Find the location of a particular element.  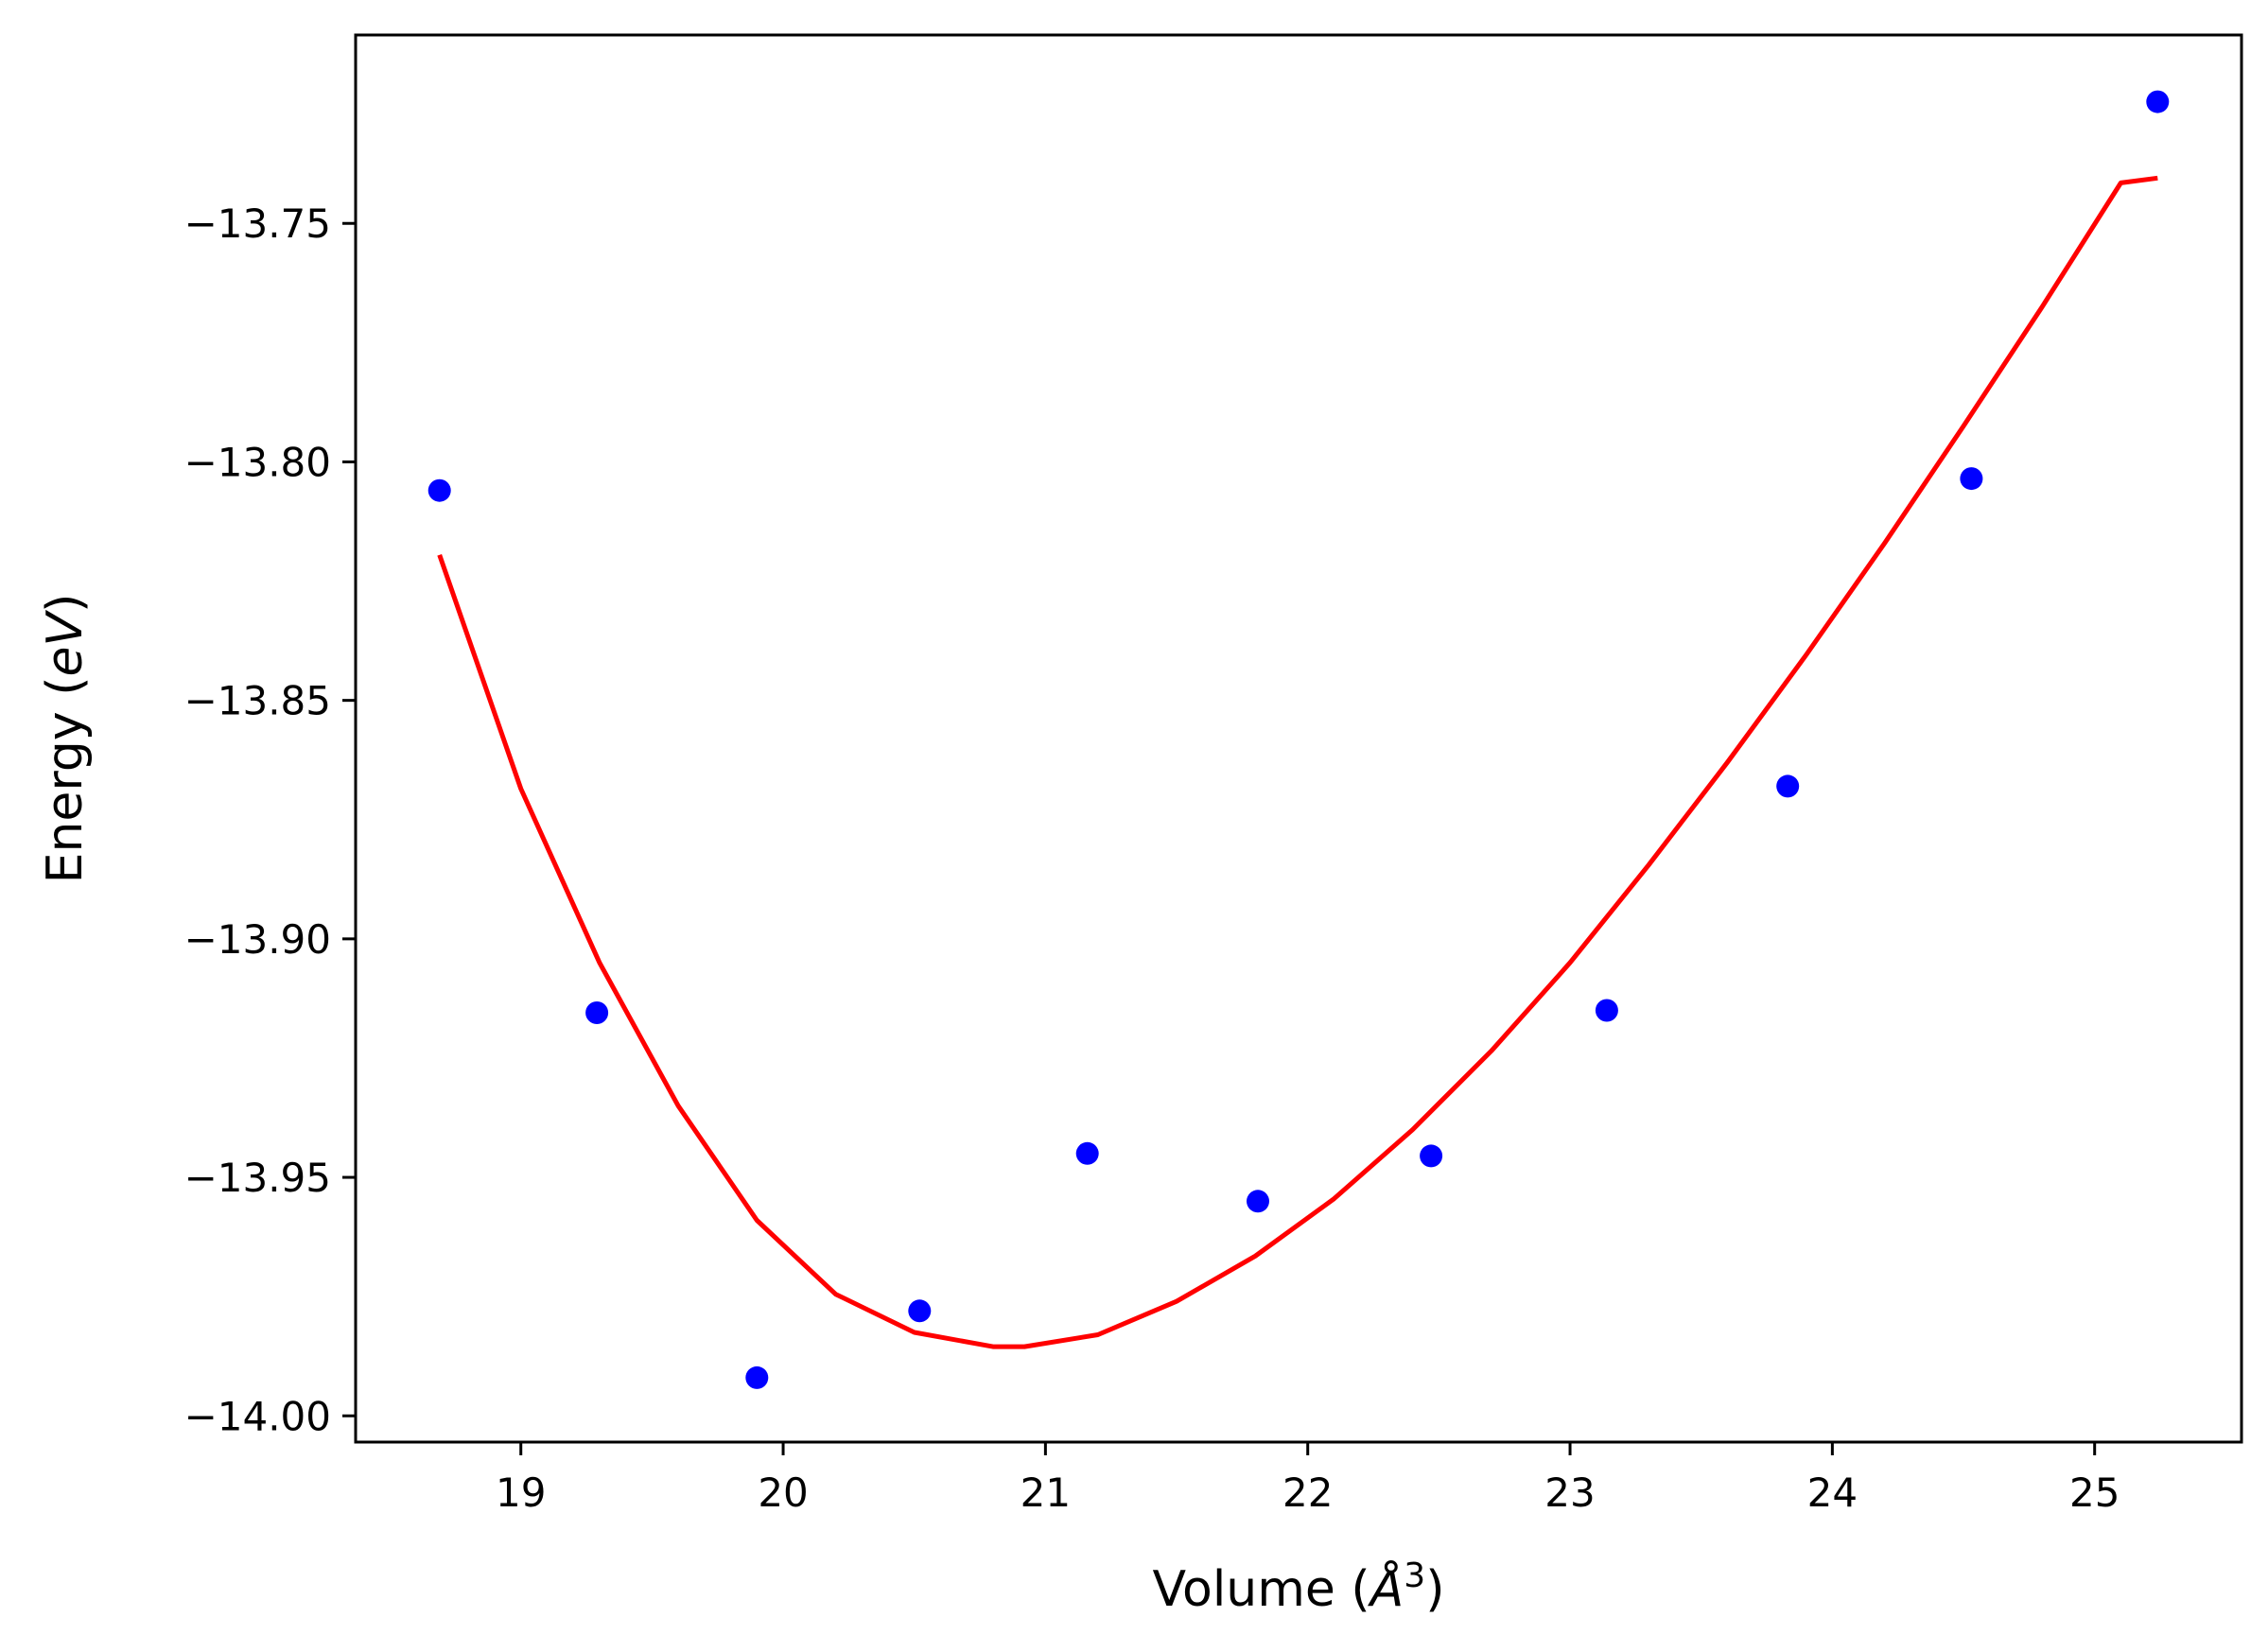

y-tick-label: −13.80 is located at coordinates (257, 462).